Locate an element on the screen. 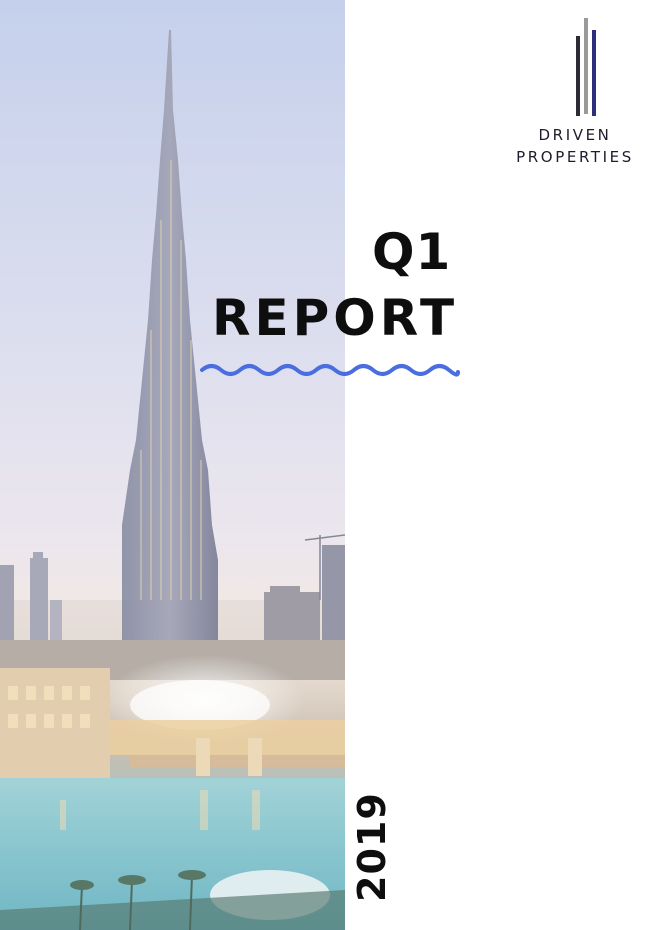 The width and height of the screenshot is (658, 930). report-year: 2019 is located at coordinates (372, 847).